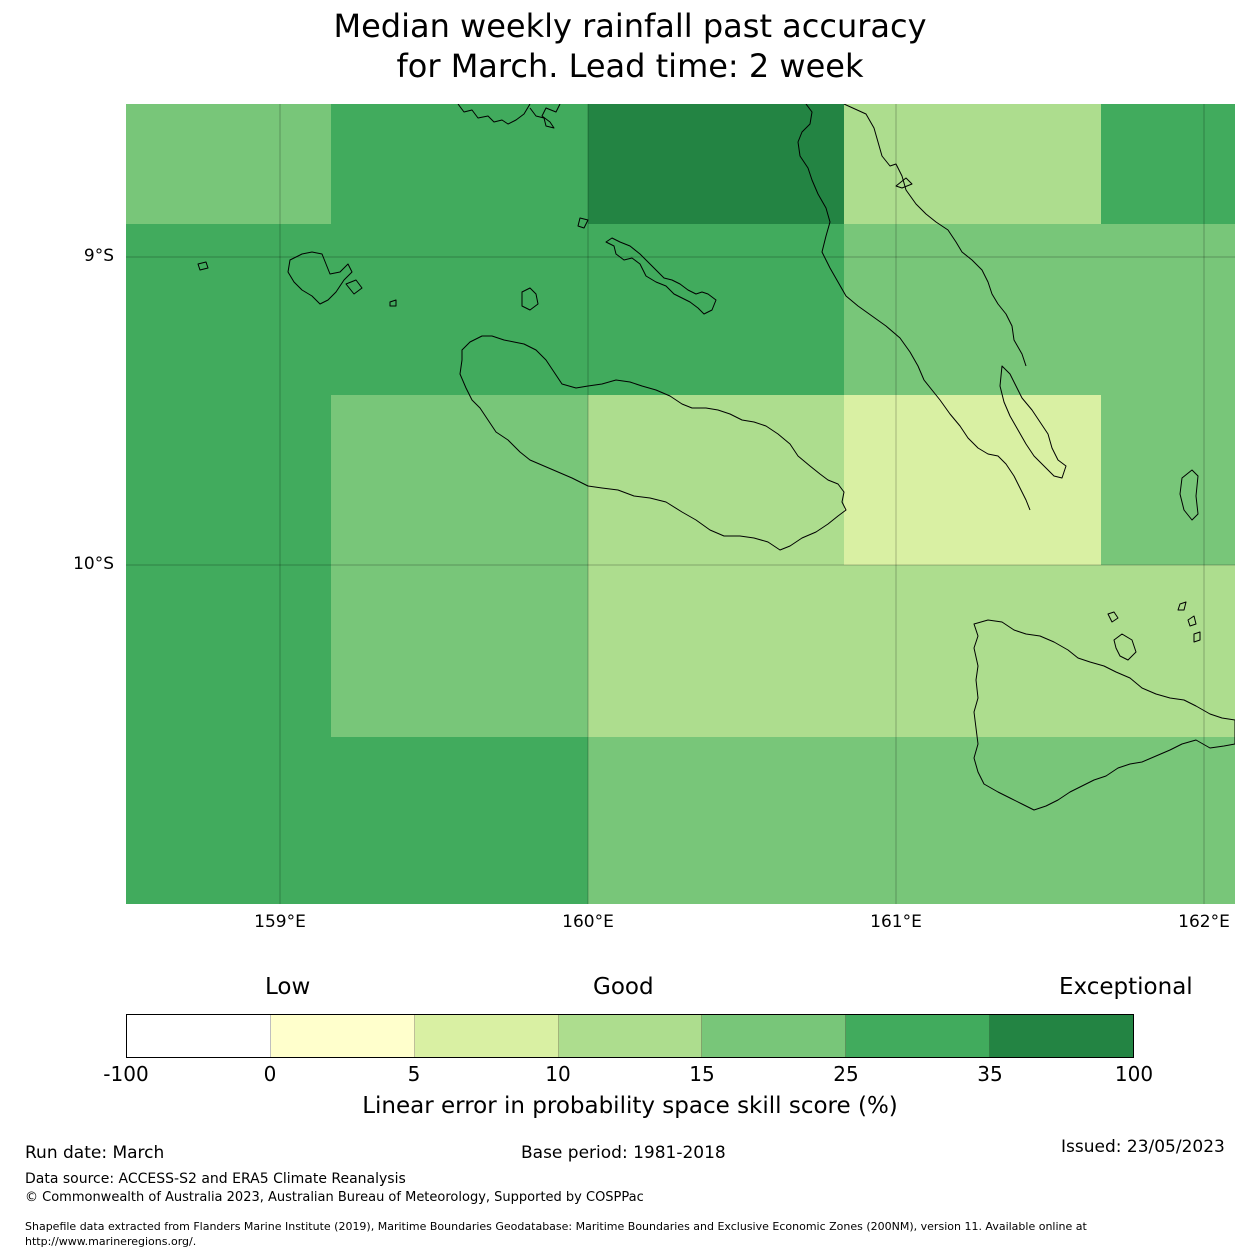 The image size is (1260, 1260). What do you see at coordinates (630, 26) in the screenshot?
I see `map-title-line-1: Median weekly rainfall past accuracy` at bounding box center [630, 26].